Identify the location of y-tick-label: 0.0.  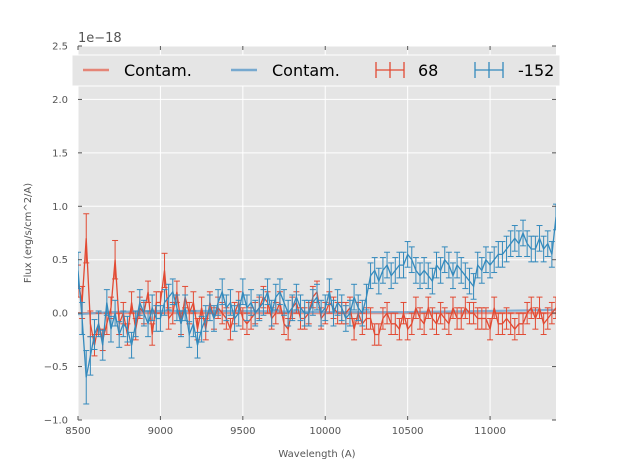
(60, 314).